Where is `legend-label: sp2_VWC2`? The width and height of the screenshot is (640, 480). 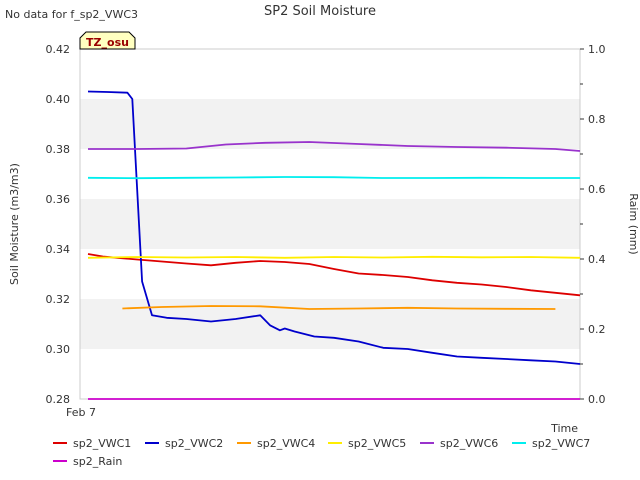
legend-label: sp2_VWC2 is located at coordinates (194, 443).